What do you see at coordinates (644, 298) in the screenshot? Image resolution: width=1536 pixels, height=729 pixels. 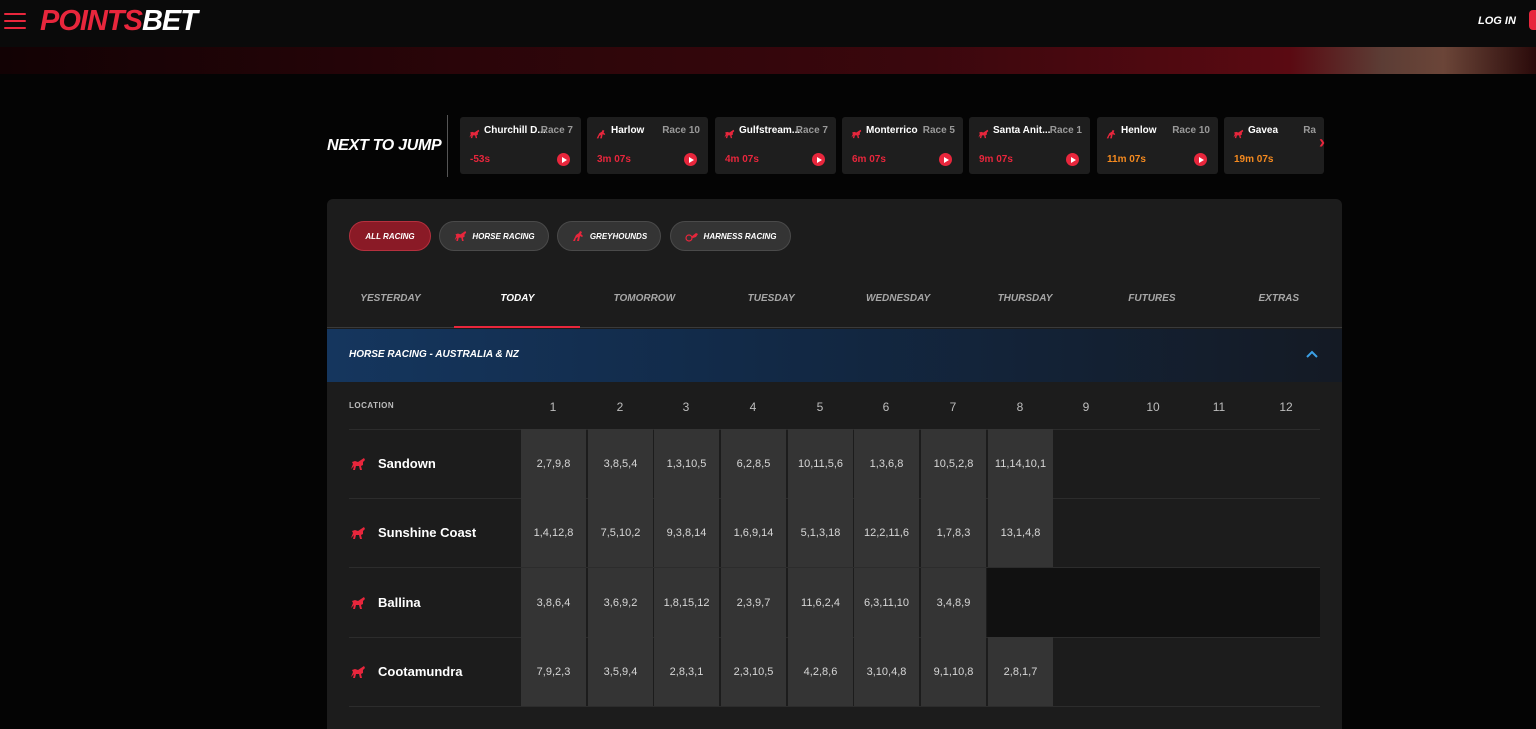 I see `tab-tomorrow: TOMORROW` at bounding box center [644, 298].